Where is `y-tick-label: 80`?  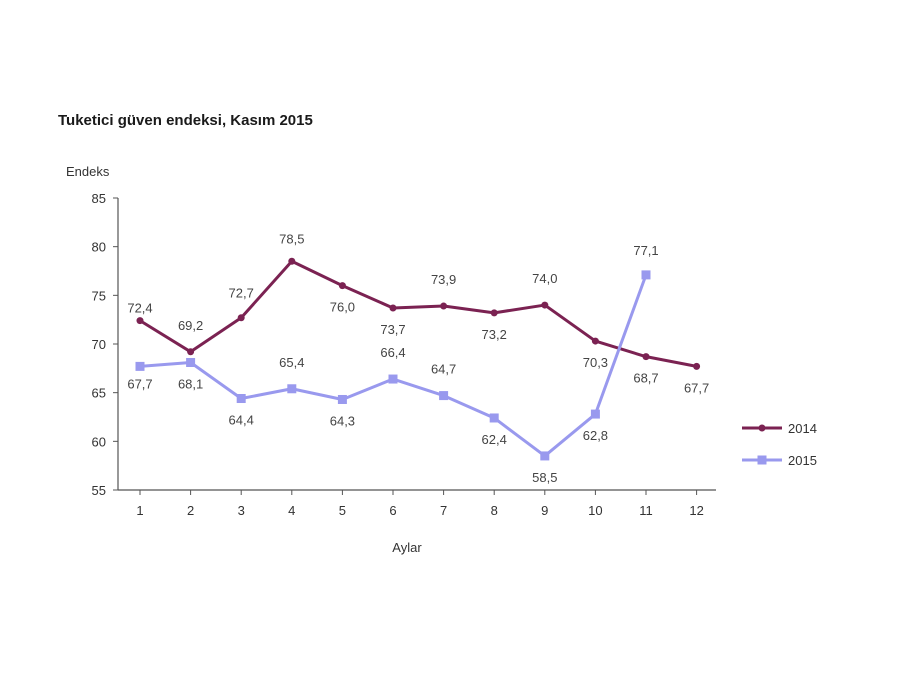 y-tick-label: 80 is located at coordinates (99, 247).